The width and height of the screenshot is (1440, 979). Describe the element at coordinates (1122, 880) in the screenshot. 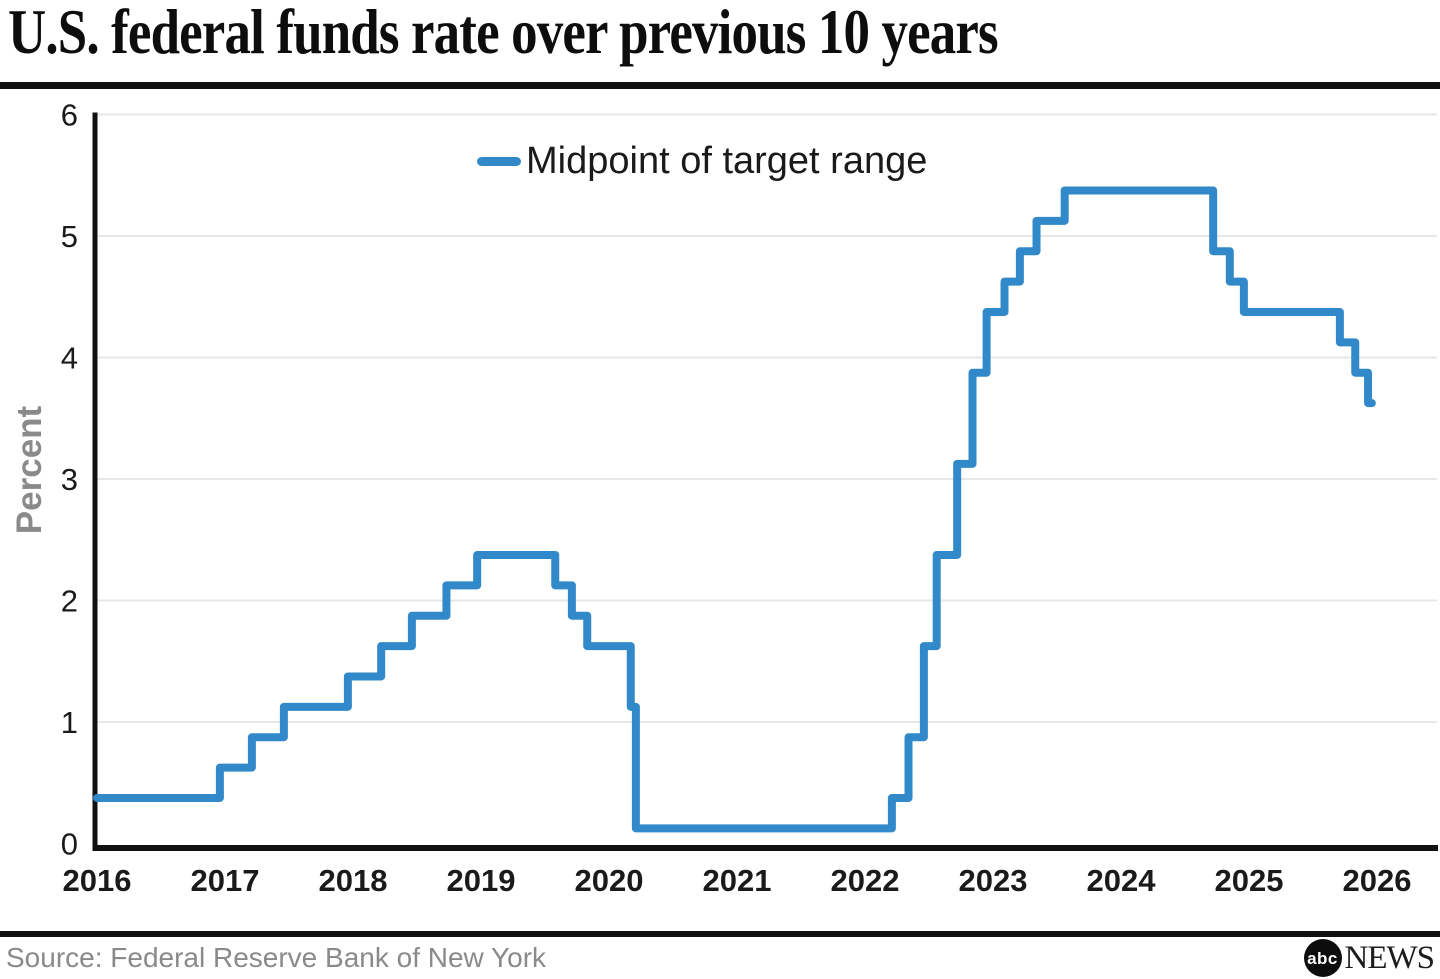

I see `x-tick-label: 2024` at that location.